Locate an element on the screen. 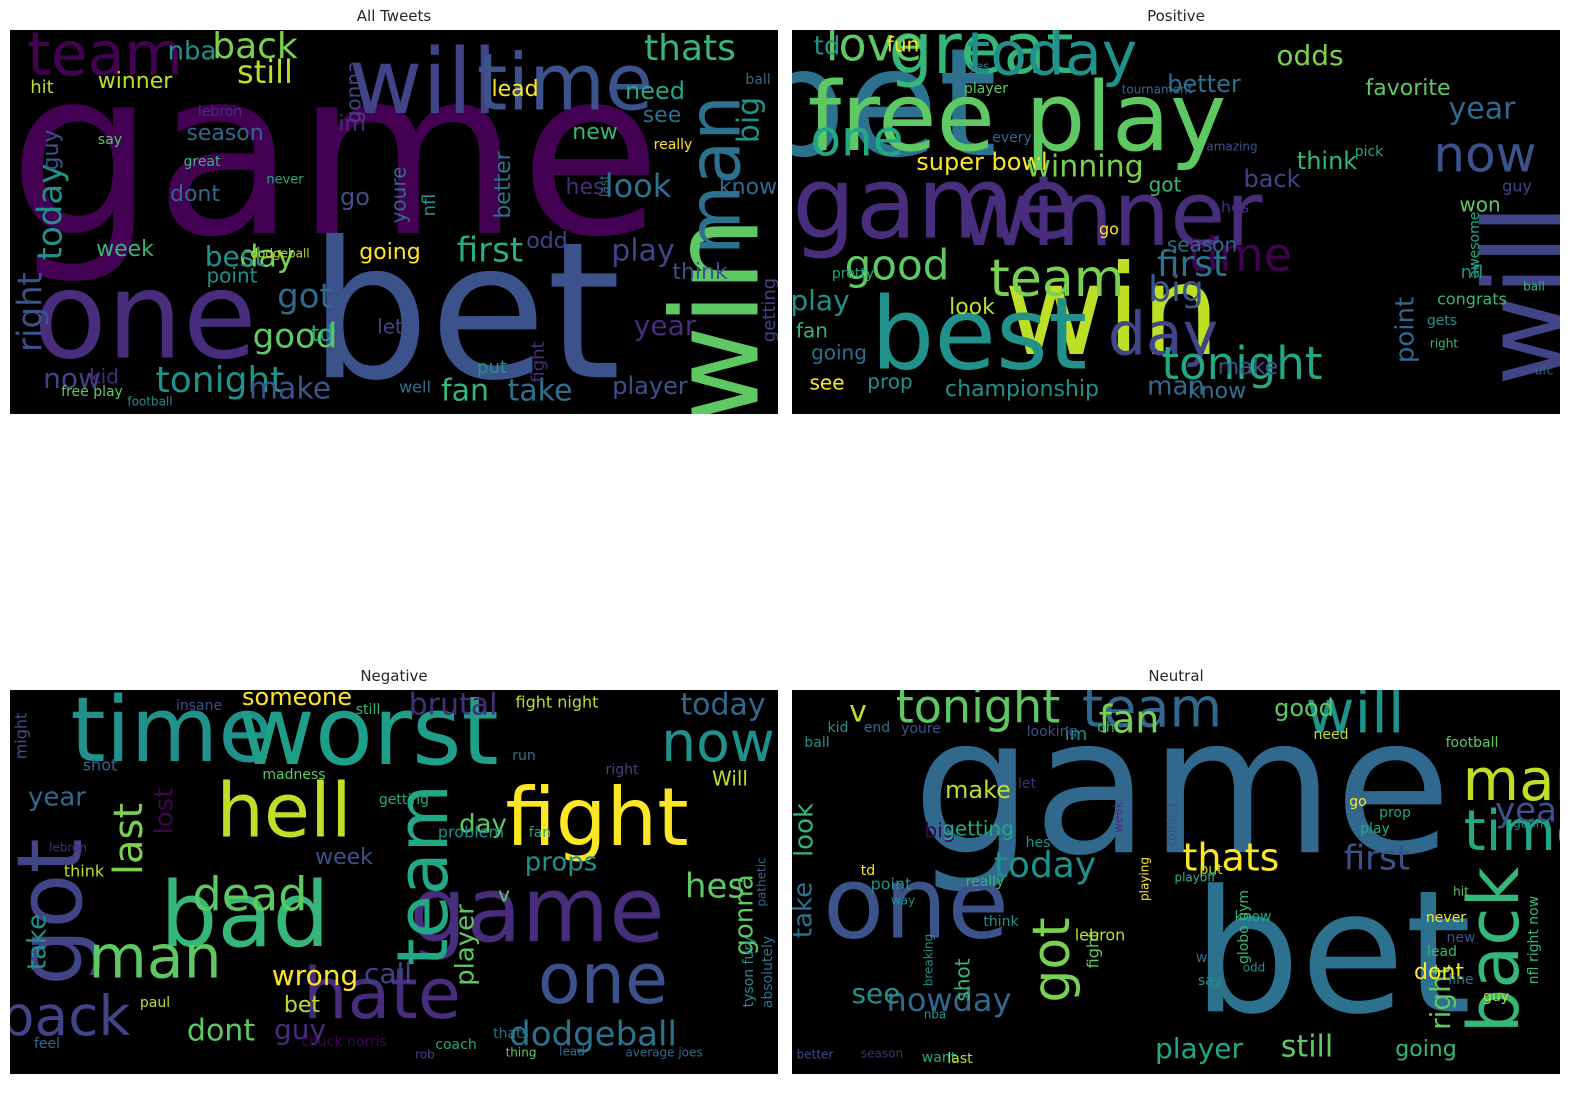 The image size is (1589, 1098). cloud-word: youre is located at coordinates (399, 195).